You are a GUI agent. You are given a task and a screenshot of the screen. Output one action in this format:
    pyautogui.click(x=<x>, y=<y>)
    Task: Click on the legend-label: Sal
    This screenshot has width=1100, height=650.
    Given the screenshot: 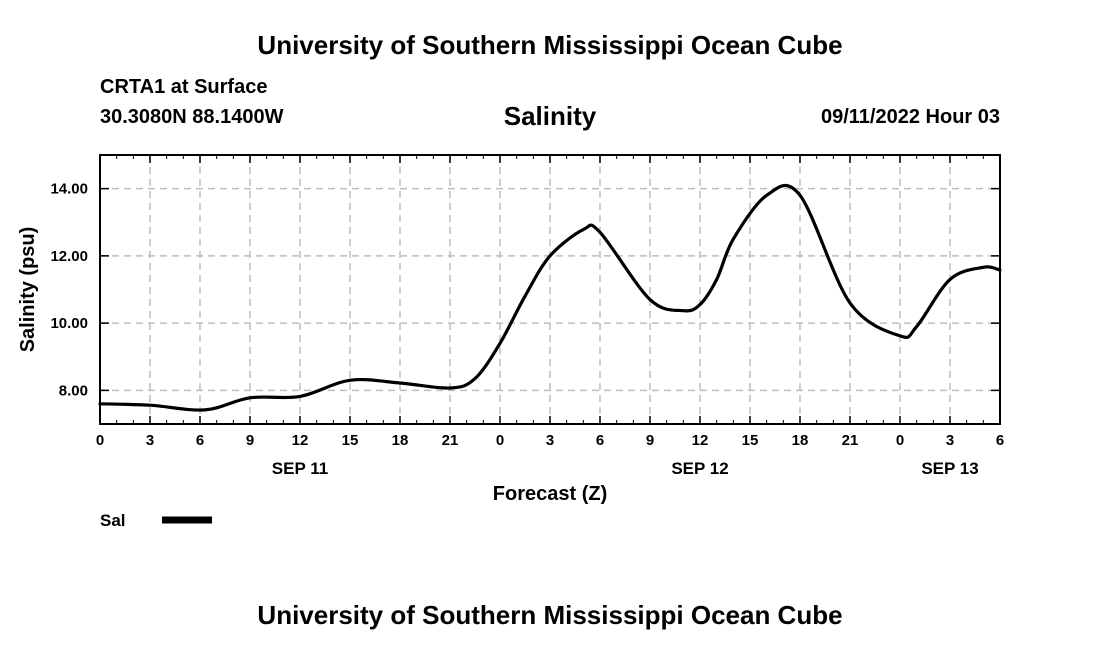 What is the action you would take?
    pyautogui.click(x=113, y=520)
    